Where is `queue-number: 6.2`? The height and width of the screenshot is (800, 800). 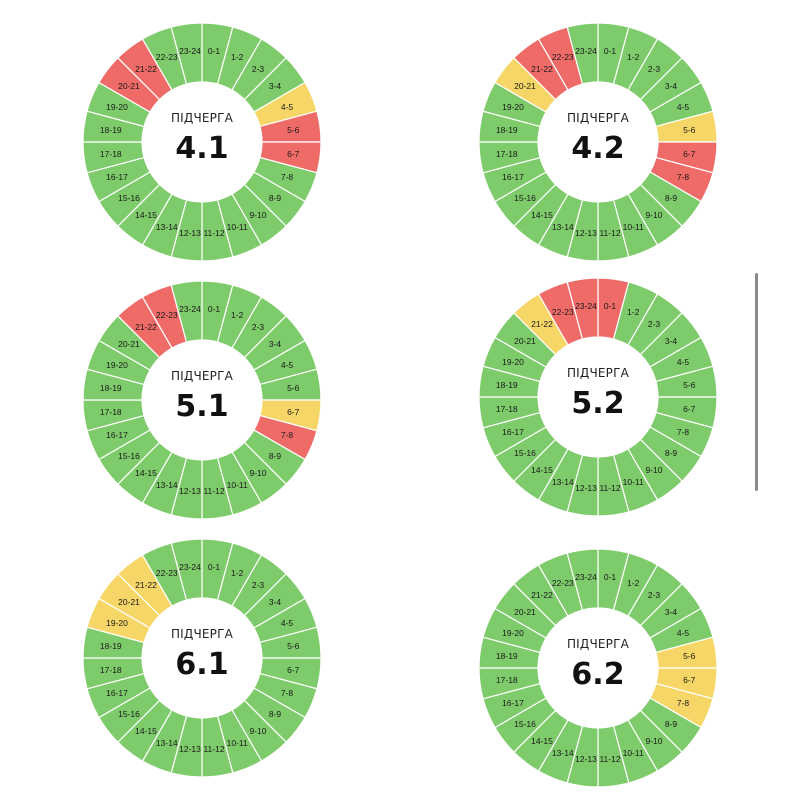 queue-number: 6.2 is located at coordinates (597, 674).